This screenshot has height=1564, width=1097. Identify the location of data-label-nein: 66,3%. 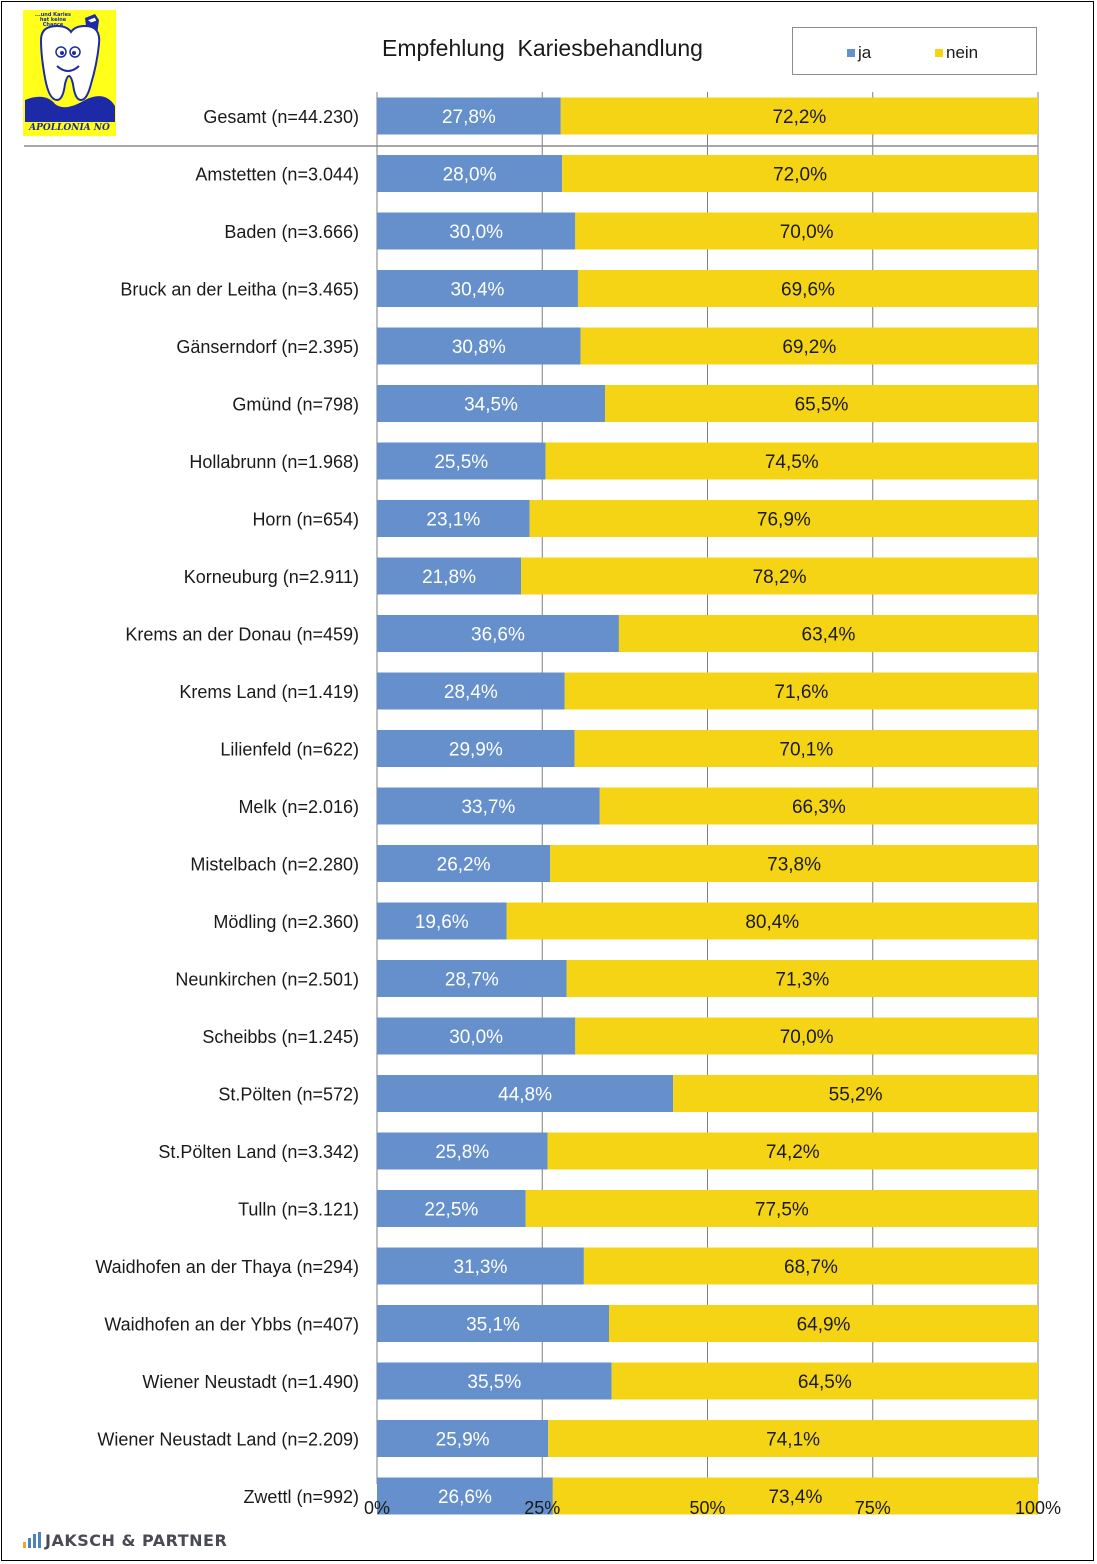
(819, 807).